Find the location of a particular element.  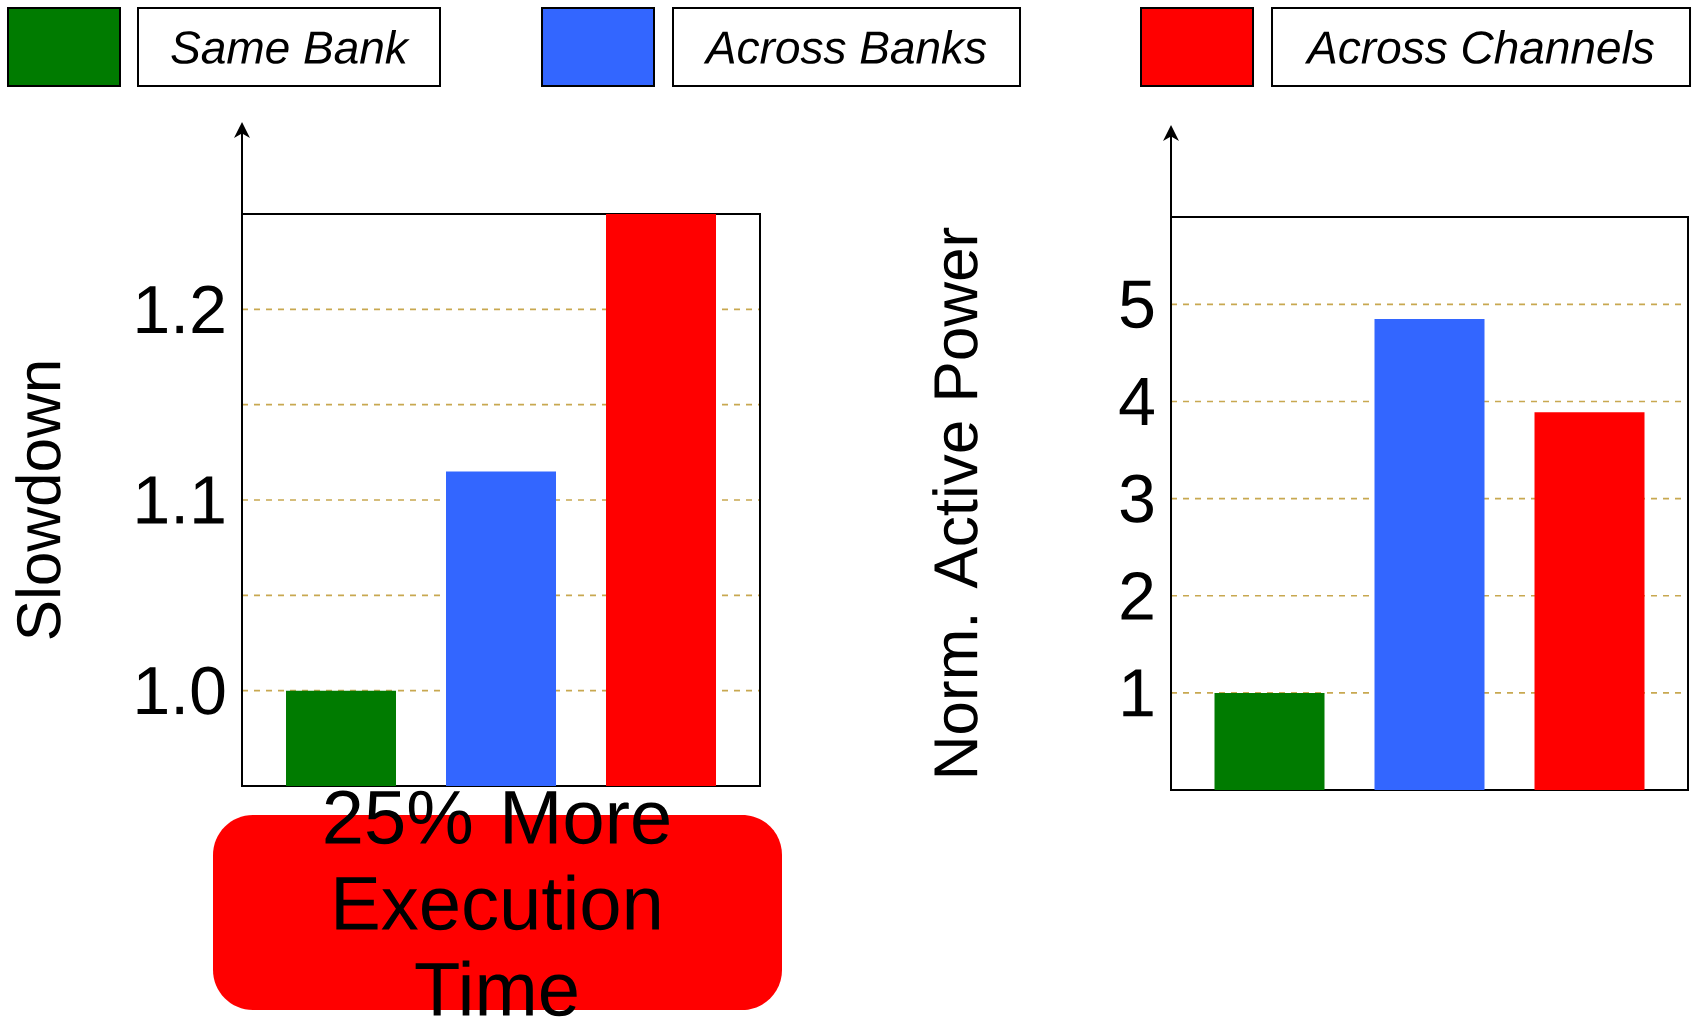

y-tick-label: 2 is located at coordinates (1137, 596).